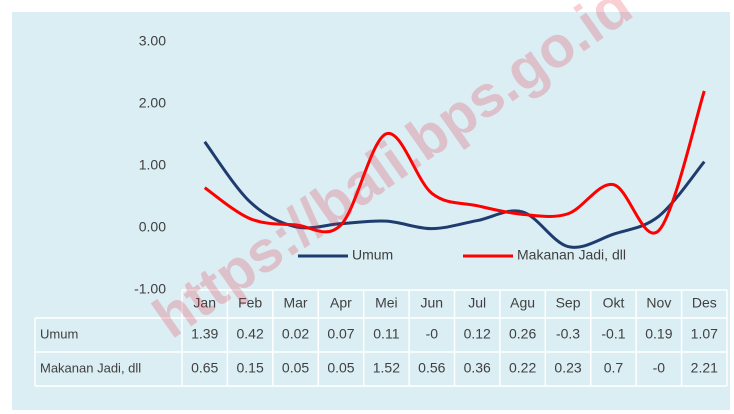 Image resolution: width=734 pixels, height=414 pixels. Describe the element at coordinates (152, 103) in the screenshot. I see `y-tick-label: 2.00` at that location.